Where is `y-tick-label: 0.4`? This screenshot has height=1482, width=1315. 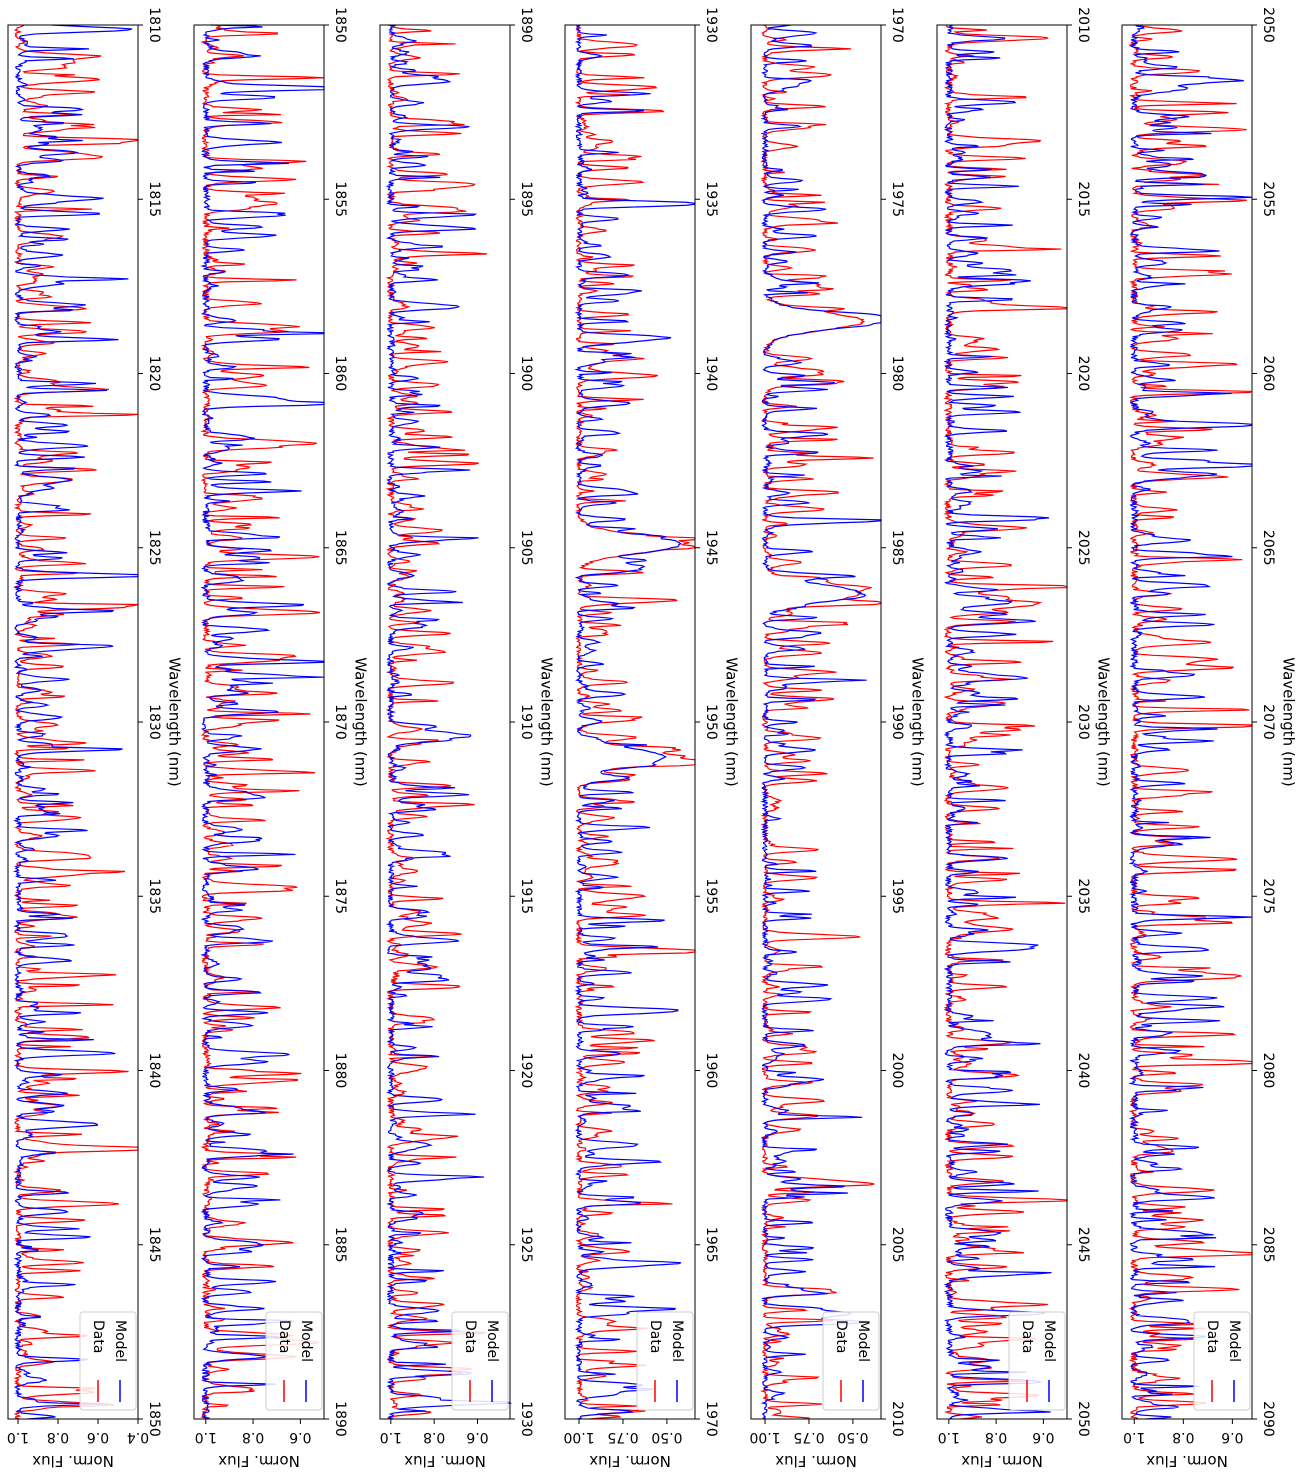 y-tick-label: 0.4 is located at coordinates (138, 1437).